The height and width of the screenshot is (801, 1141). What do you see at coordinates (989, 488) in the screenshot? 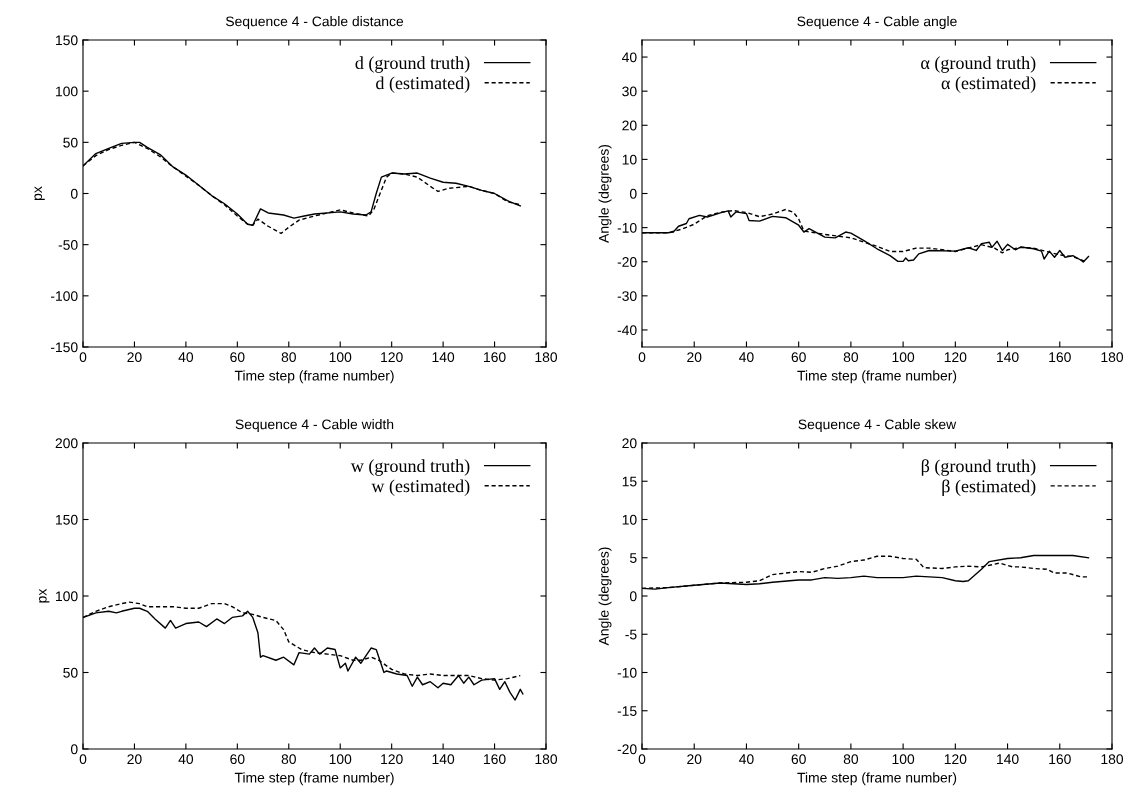
I see `legend-label: β (estimated)` at bounding box center [989, 488].